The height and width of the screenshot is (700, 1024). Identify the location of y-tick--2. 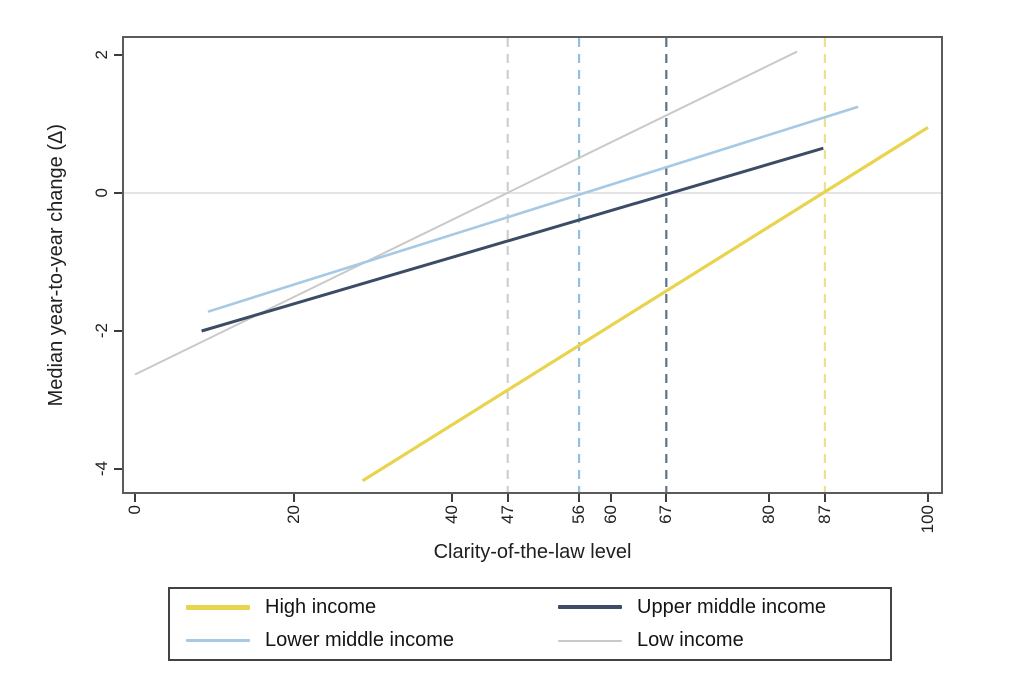
(118, 331).